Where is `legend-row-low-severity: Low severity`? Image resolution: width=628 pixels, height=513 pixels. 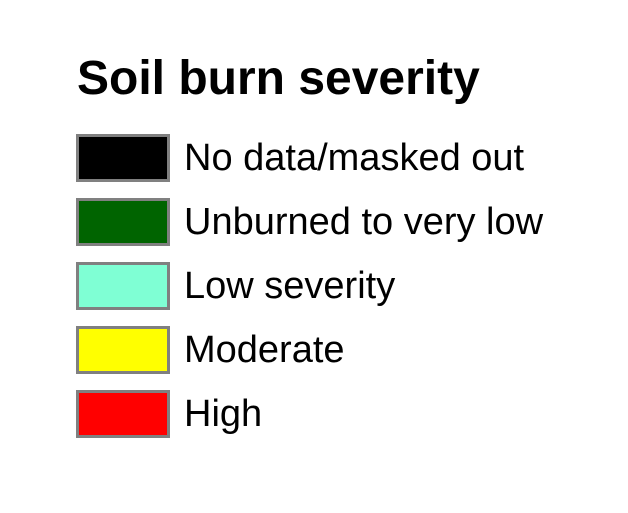
legend-row-low-severity: Low severity is located at coordinates (309, 286).